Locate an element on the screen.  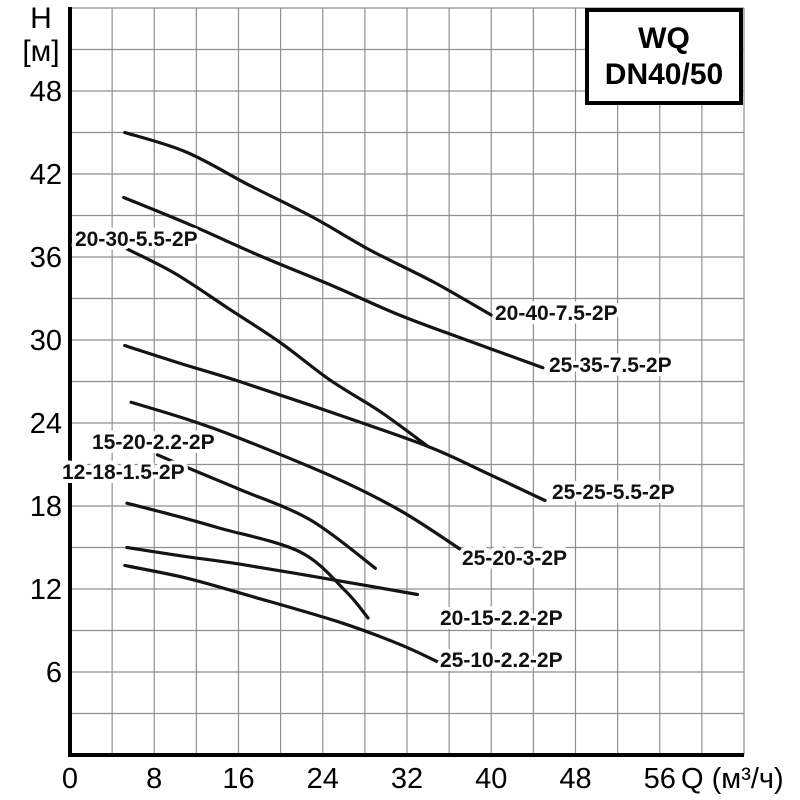
curve-label-15-20-2.2-2P: 15-20-2.2-2P is located at coordinates (153, 442).